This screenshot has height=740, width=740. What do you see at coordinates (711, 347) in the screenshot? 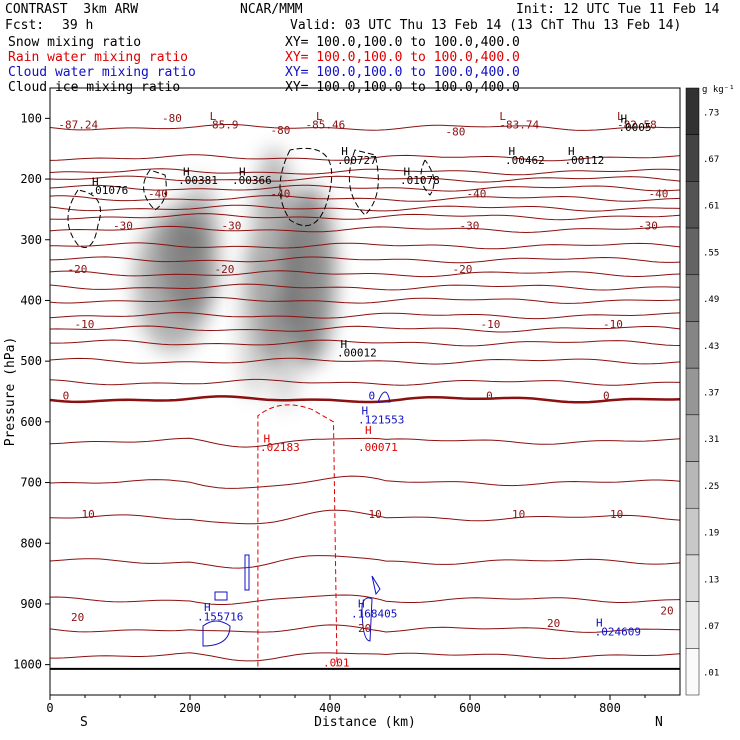
I see `colorbar-label: .43` at bounding box center [711, 347].